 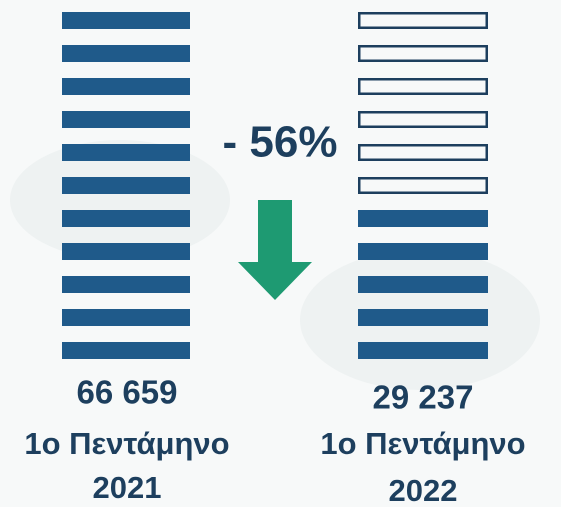 What do you see at coordinates (423, 490) in the screenshot?
I see `year-label: 2022` at bounding box center [423, 490].